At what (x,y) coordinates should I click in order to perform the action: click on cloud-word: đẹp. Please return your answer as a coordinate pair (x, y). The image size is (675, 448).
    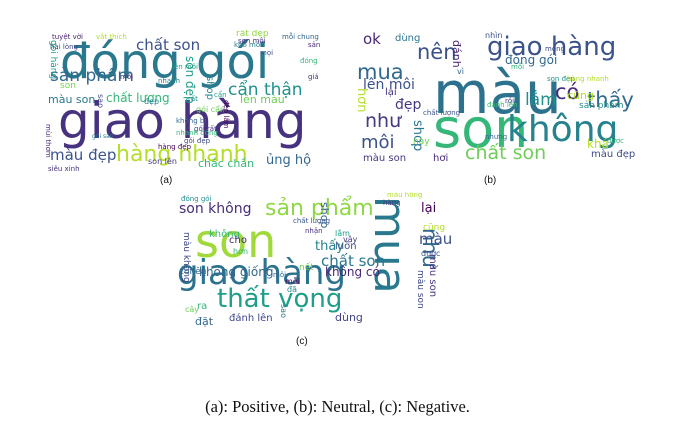
    Looking at the image, I should click on (408, 105).